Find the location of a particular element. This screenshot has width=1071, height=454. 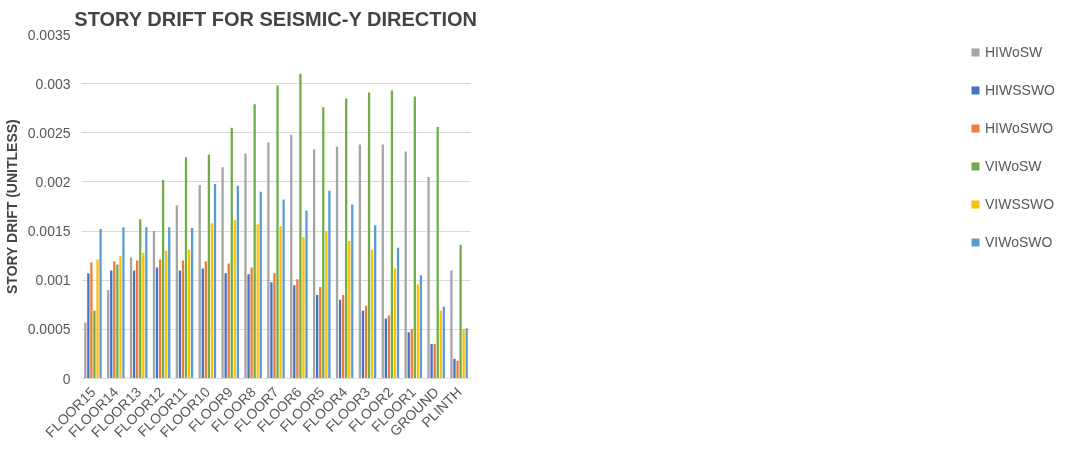

y-tick-label: 0.0035 is located at coordinates (49, 34).